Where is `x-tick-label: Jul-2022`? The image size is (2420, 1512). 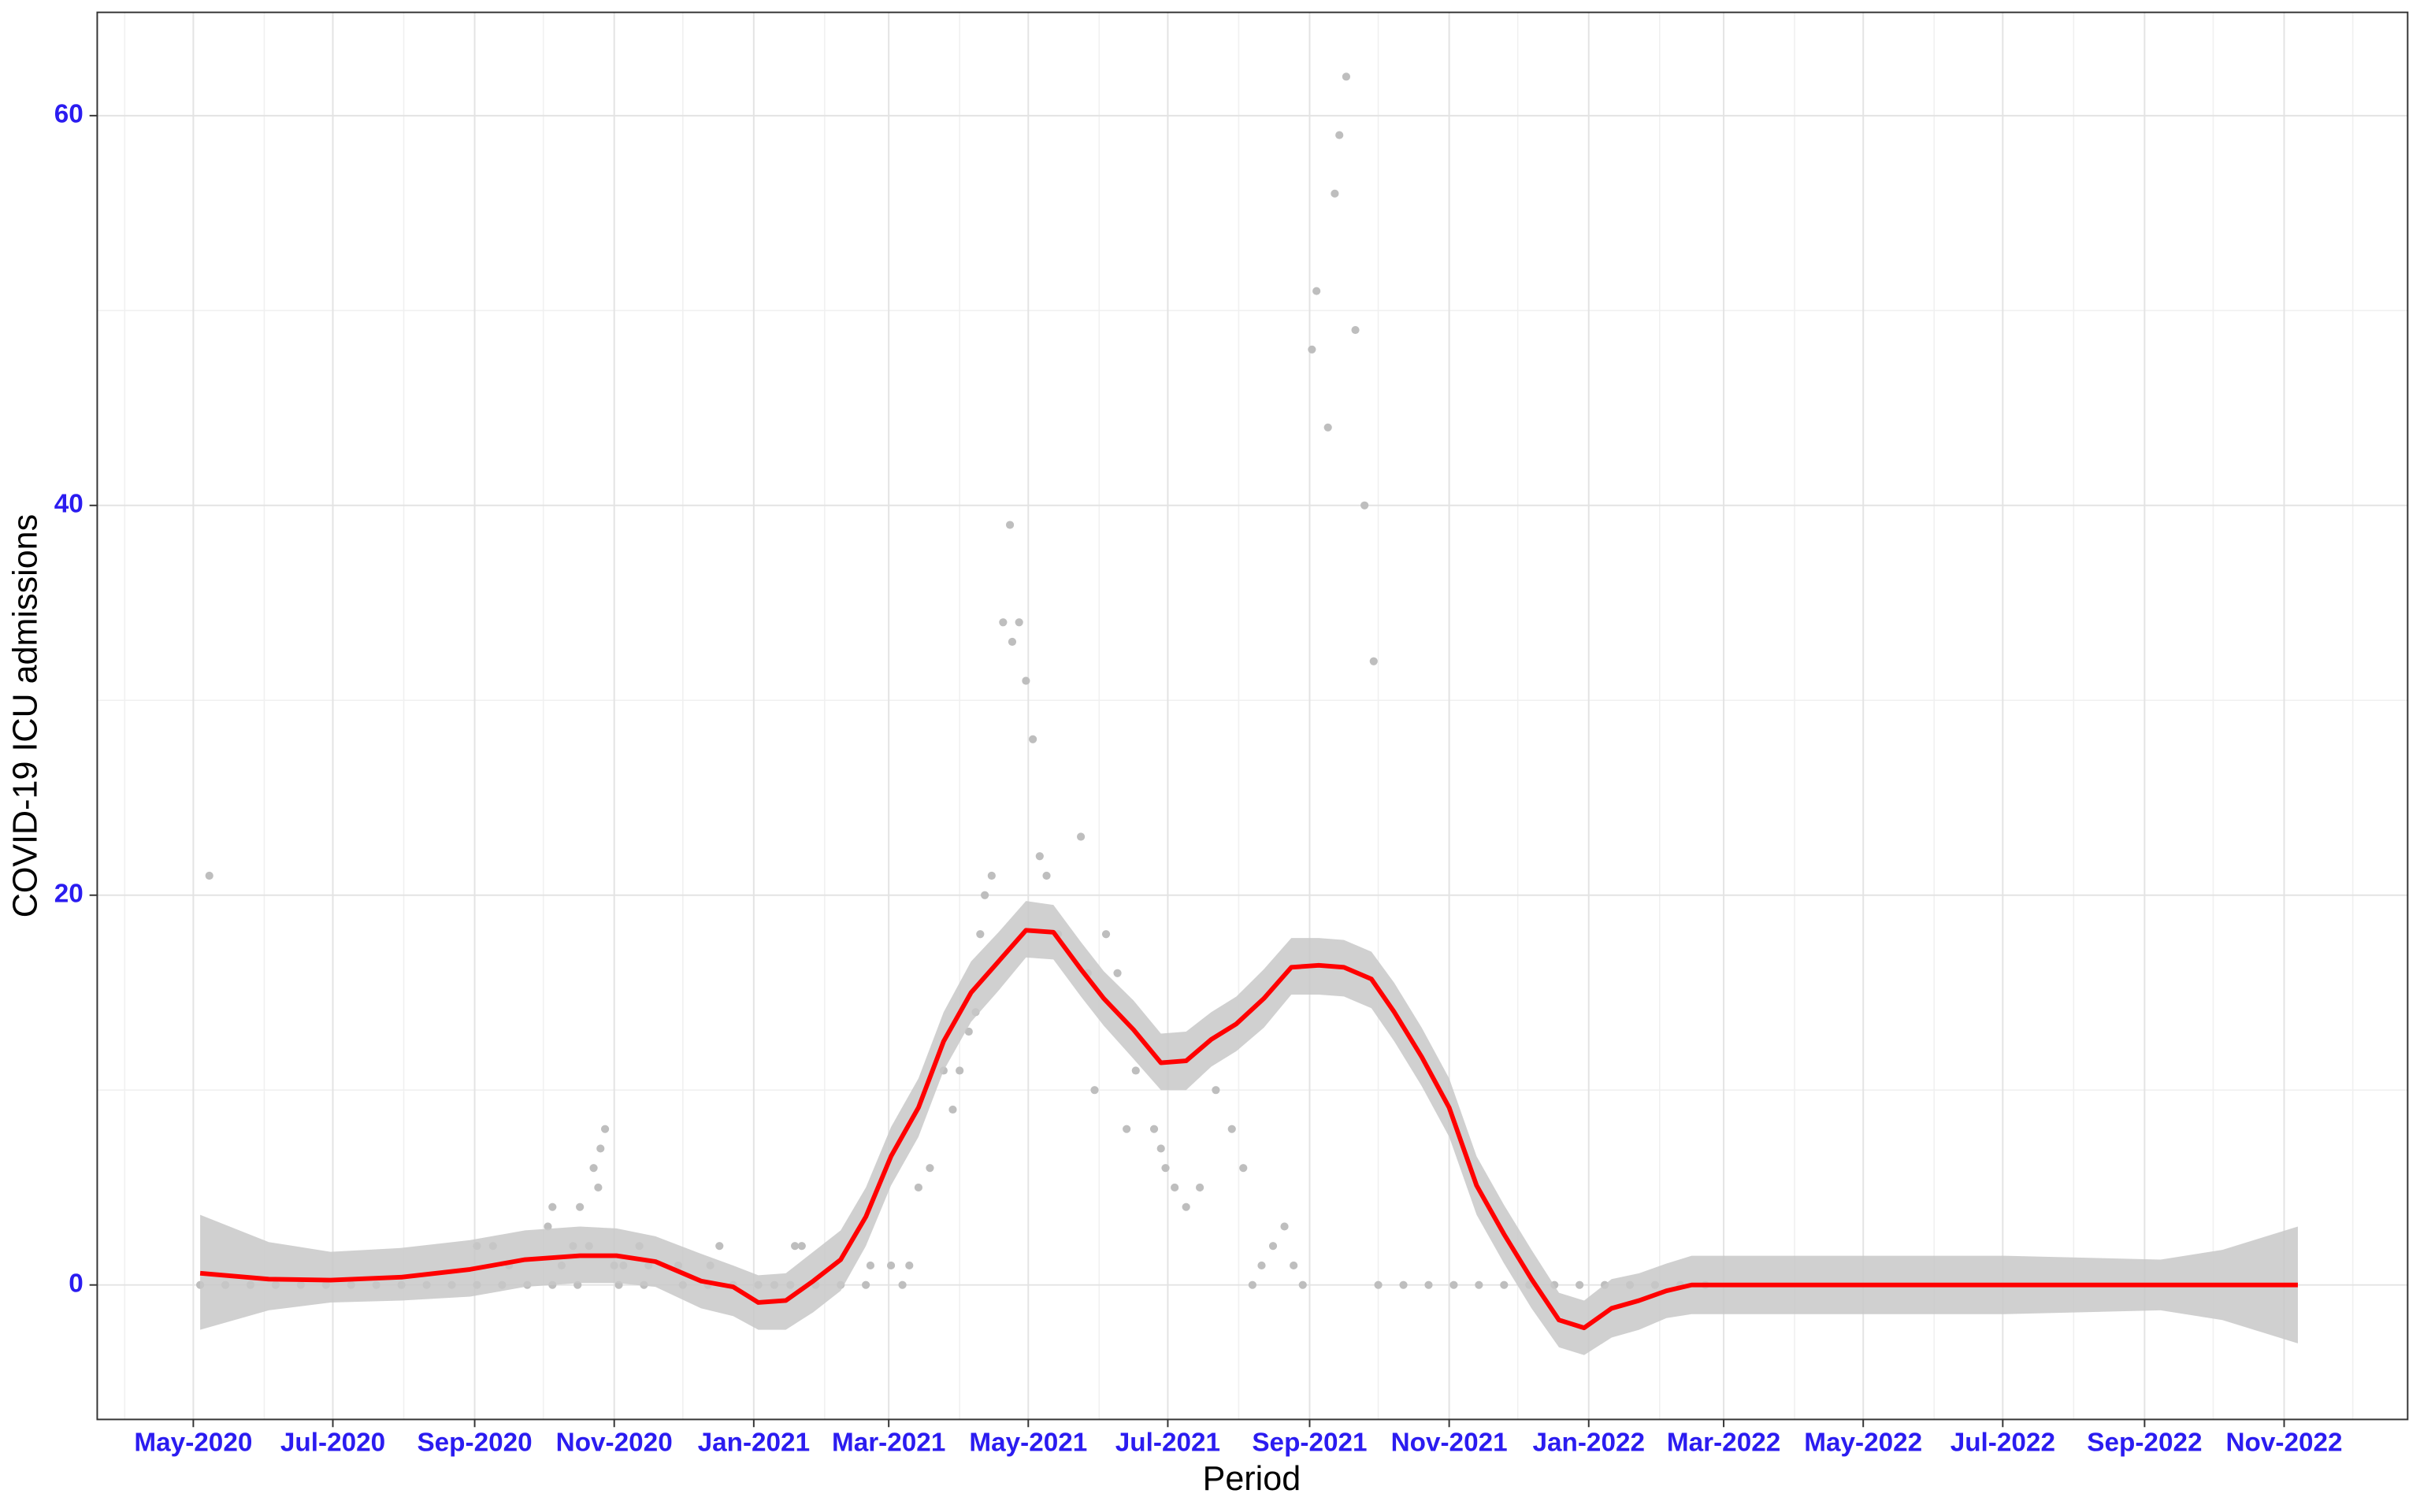
x-tick-label: Jul-2022 is located at coordinates (2003, 1443).